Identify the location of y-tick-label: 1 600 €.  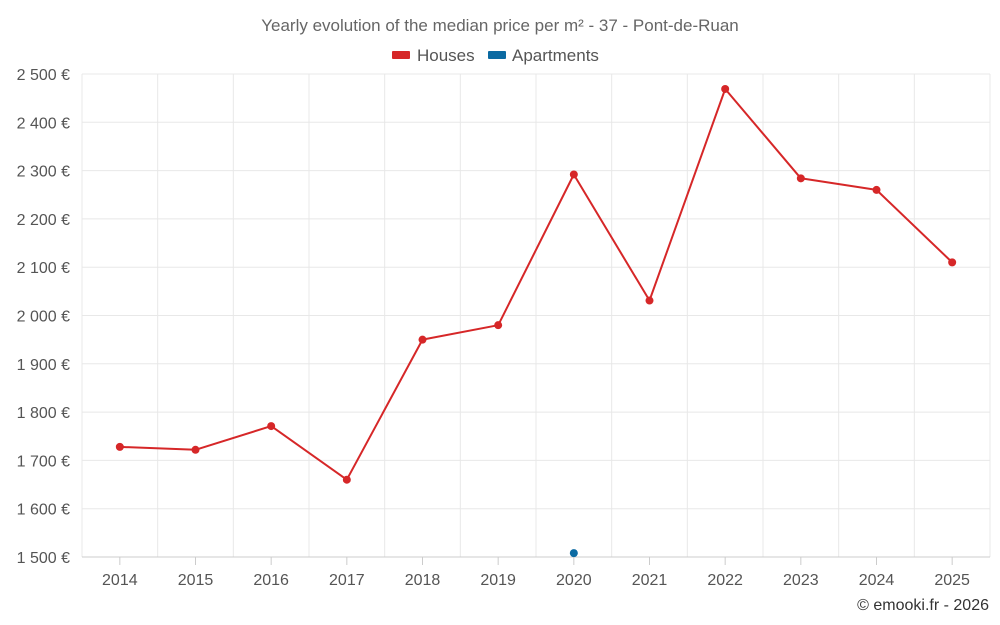
(43, 510).